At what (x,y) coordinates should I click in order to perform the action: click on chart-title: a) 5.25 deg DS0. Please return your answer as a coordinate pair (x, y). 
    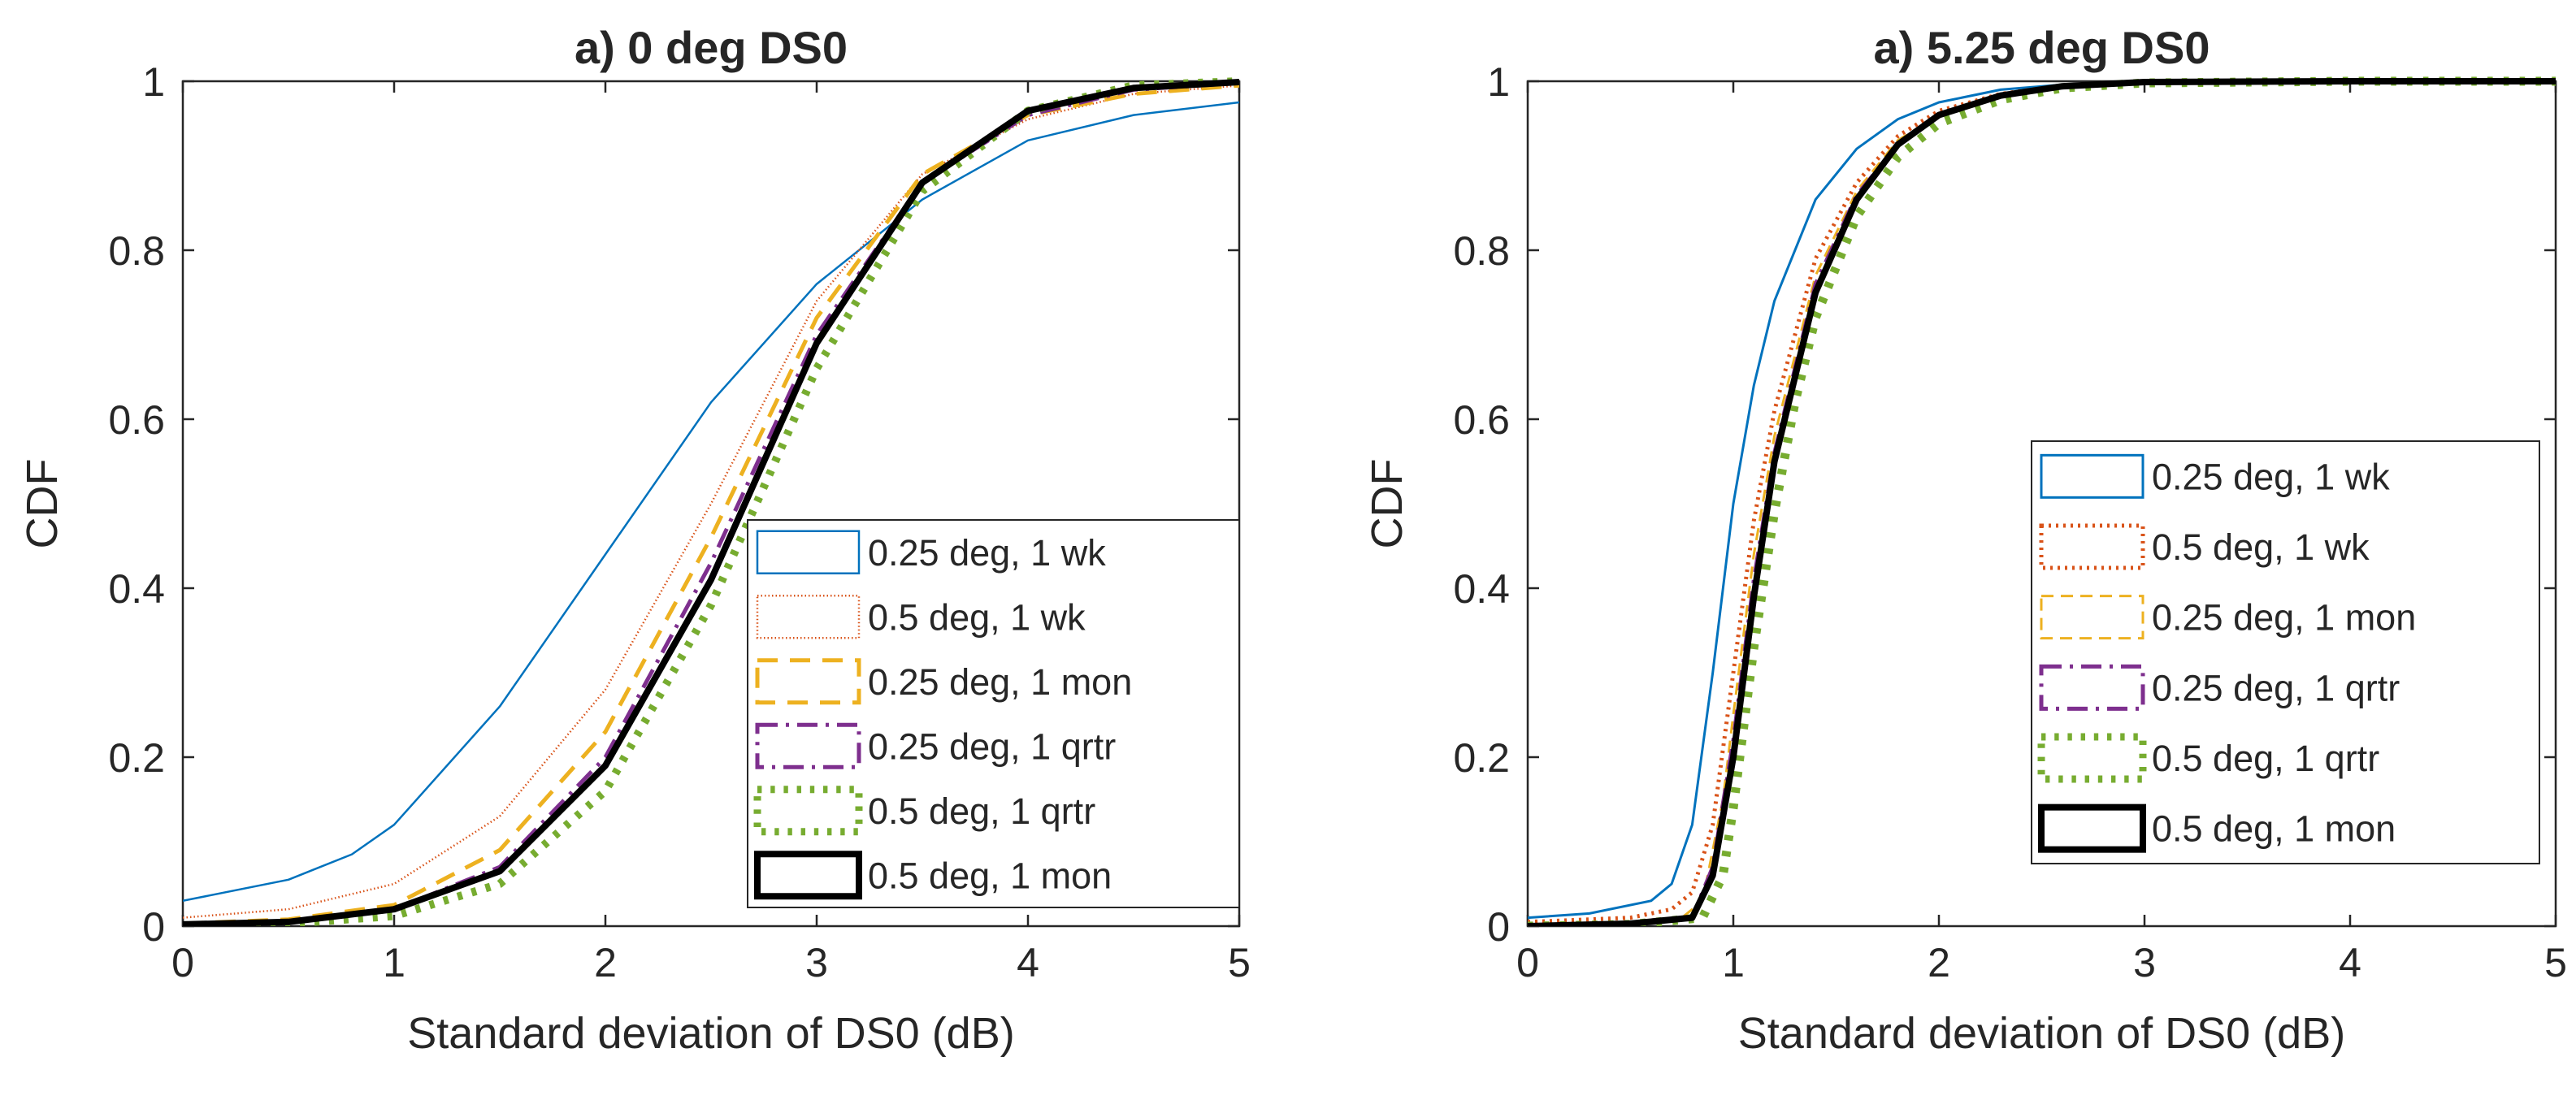
    Looking at the image, I should click on (2042, 47).